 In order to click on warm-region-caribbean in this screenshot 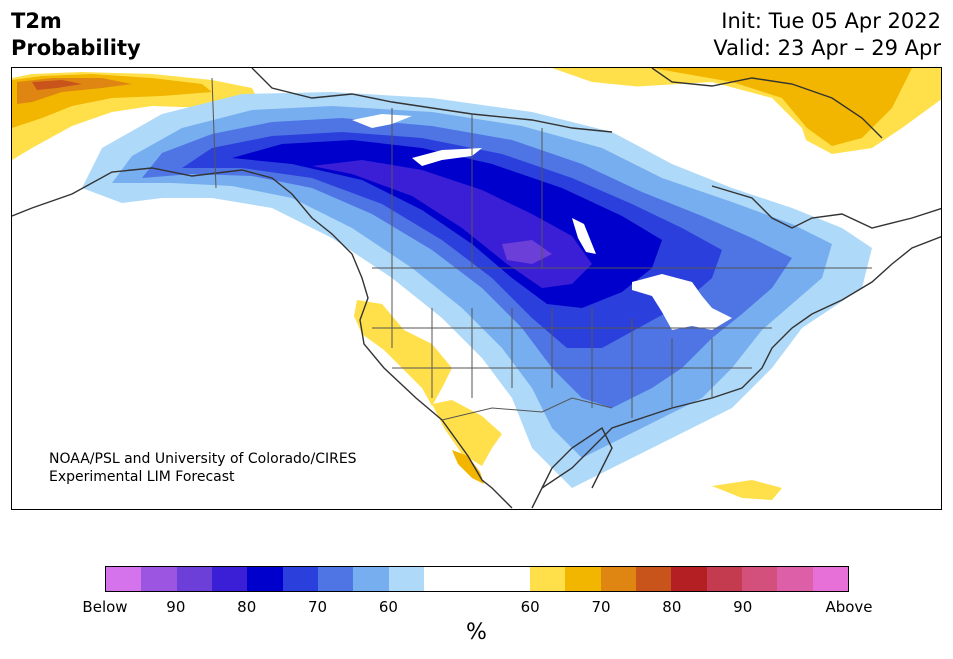, I will do `click(747, 490)`.